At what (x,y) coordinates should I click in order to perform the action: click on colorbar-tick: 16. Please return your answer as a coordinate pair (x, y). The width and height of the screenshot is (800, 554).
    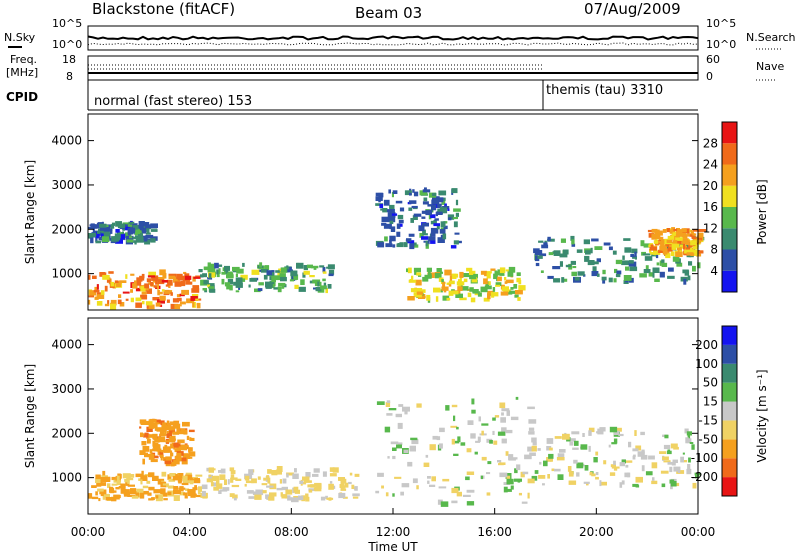
    Looking at the image, I should click on (710, 207).